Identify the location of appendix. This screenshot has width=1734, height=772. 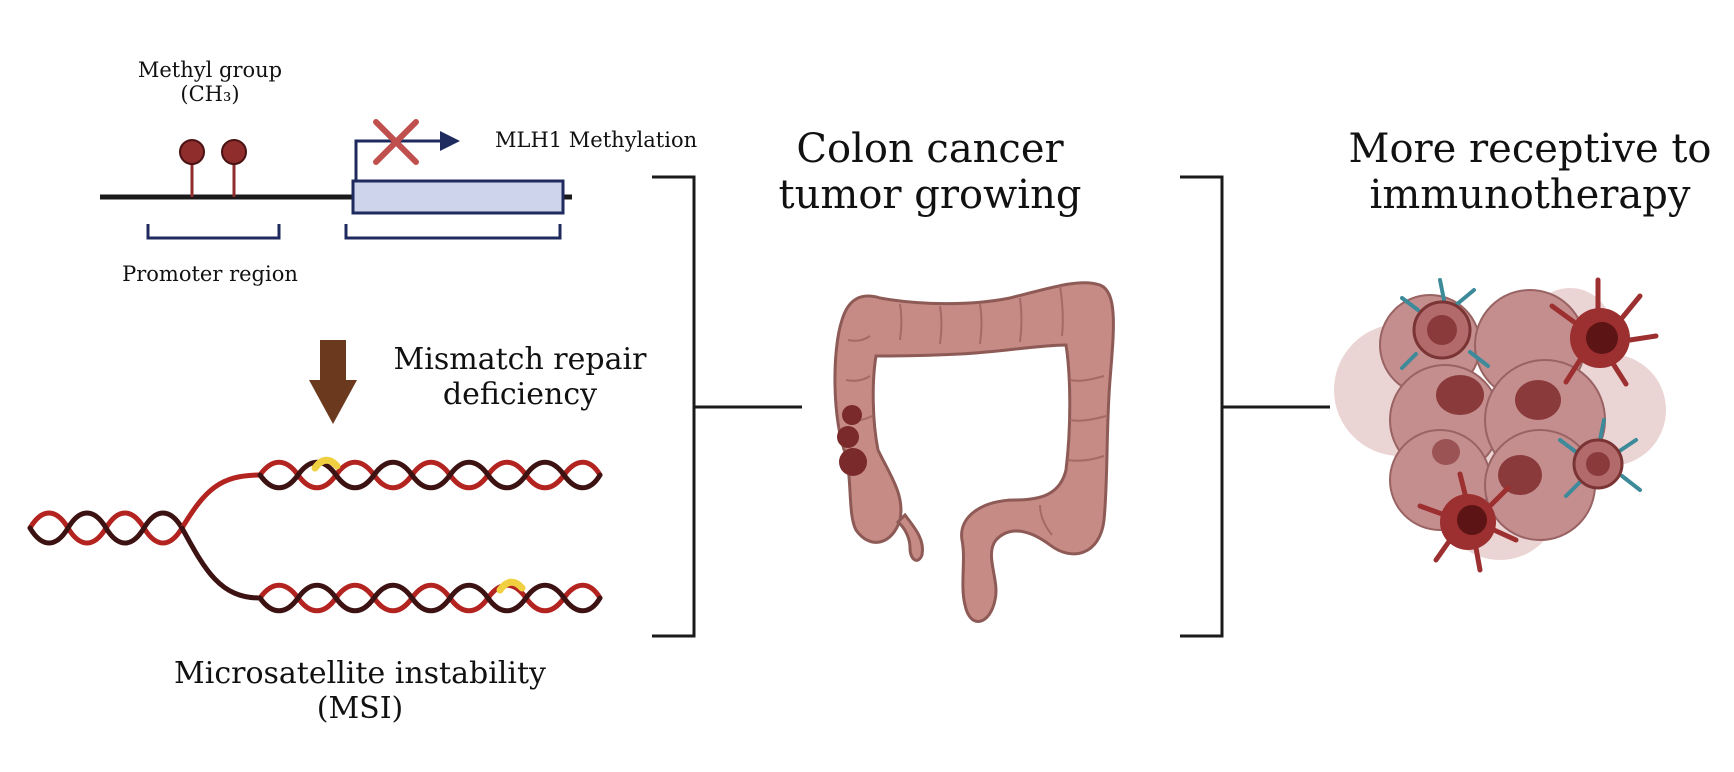
(910, 537).